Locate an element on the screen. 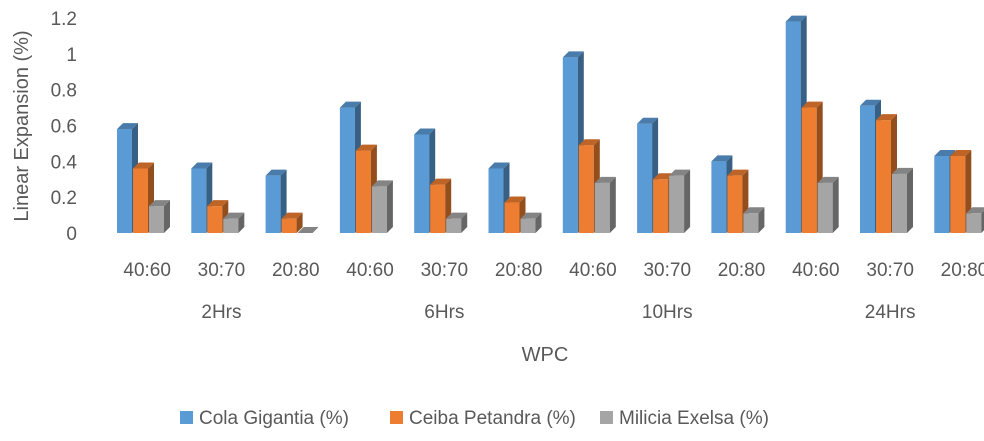  x-group-label: 10Hrs is located at coordinates (667, 312).